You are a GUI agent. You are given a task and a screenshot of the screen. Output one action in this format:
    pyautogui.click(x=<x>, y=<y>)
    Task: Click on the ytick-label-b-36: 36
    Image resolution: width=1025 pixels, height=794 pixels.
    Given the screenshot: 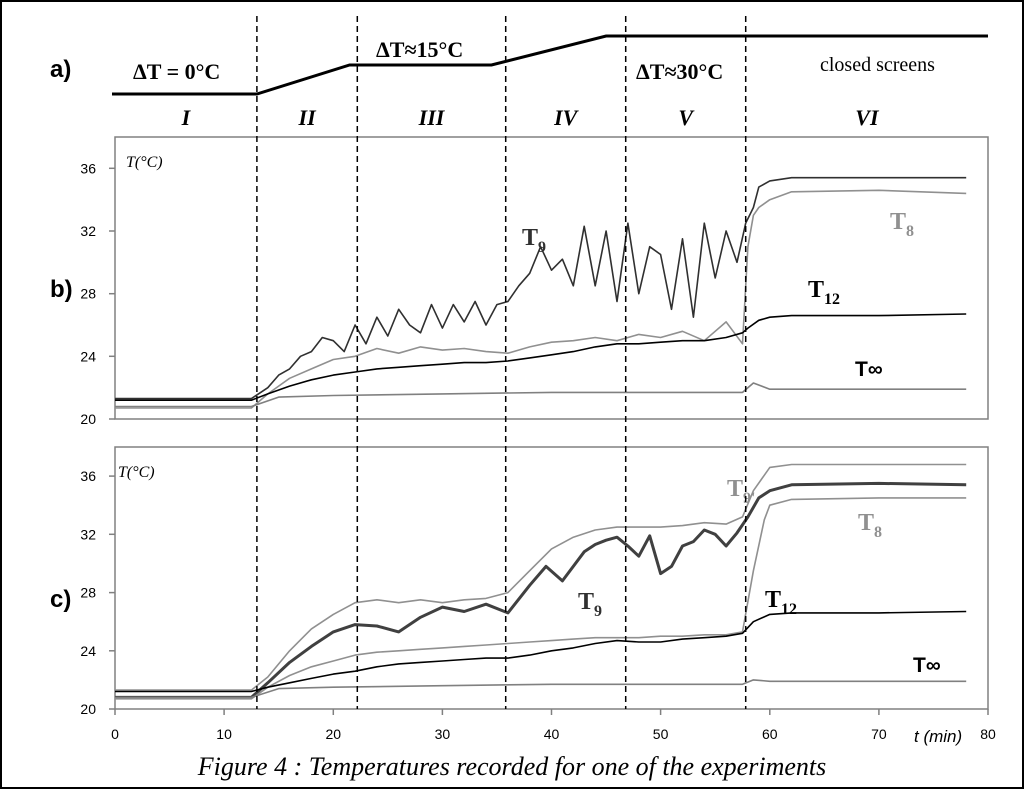 What is the action you would take?
    pyautogui.click(x=88, y=168)
    